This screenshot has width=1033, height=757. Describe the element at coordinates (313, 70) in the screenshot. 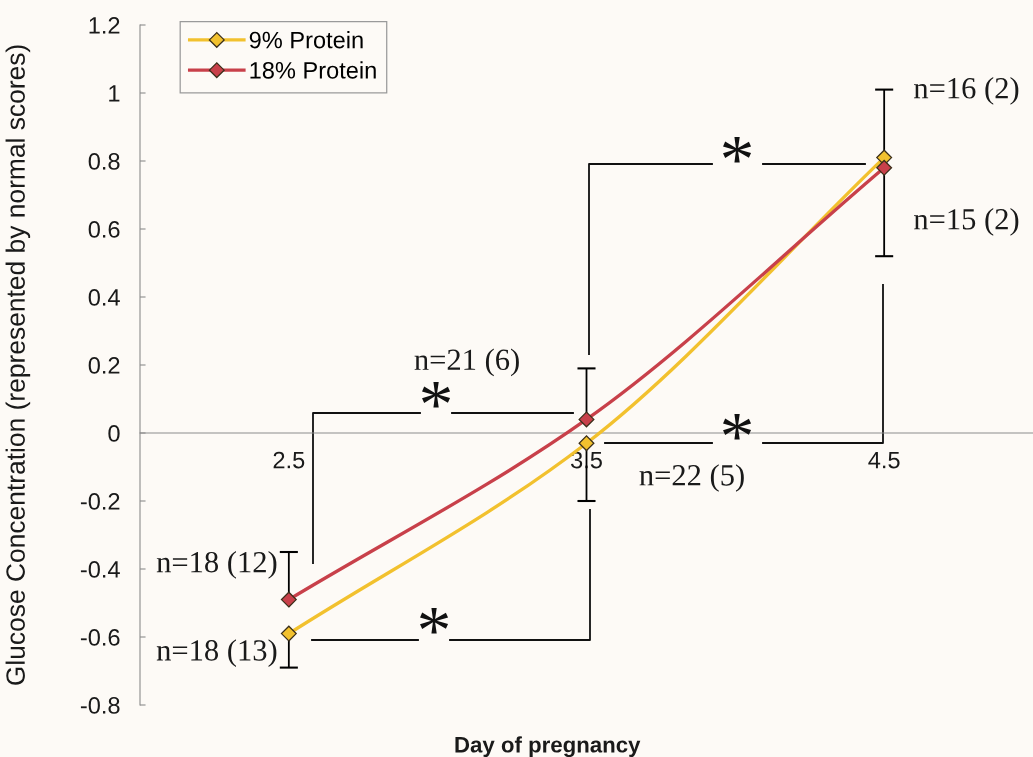

I see `legend-label: 18% Protein` at that location.